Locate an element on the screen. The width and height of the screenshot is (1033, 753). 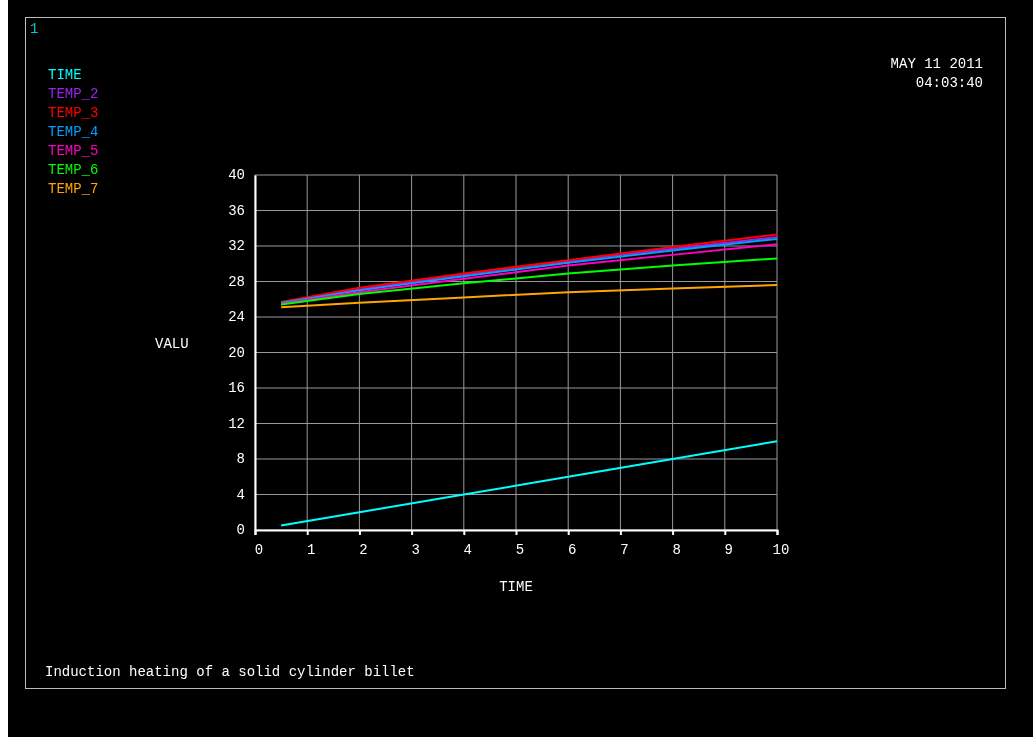
y-tick-label: 16 is located at coordinates (236, 388).